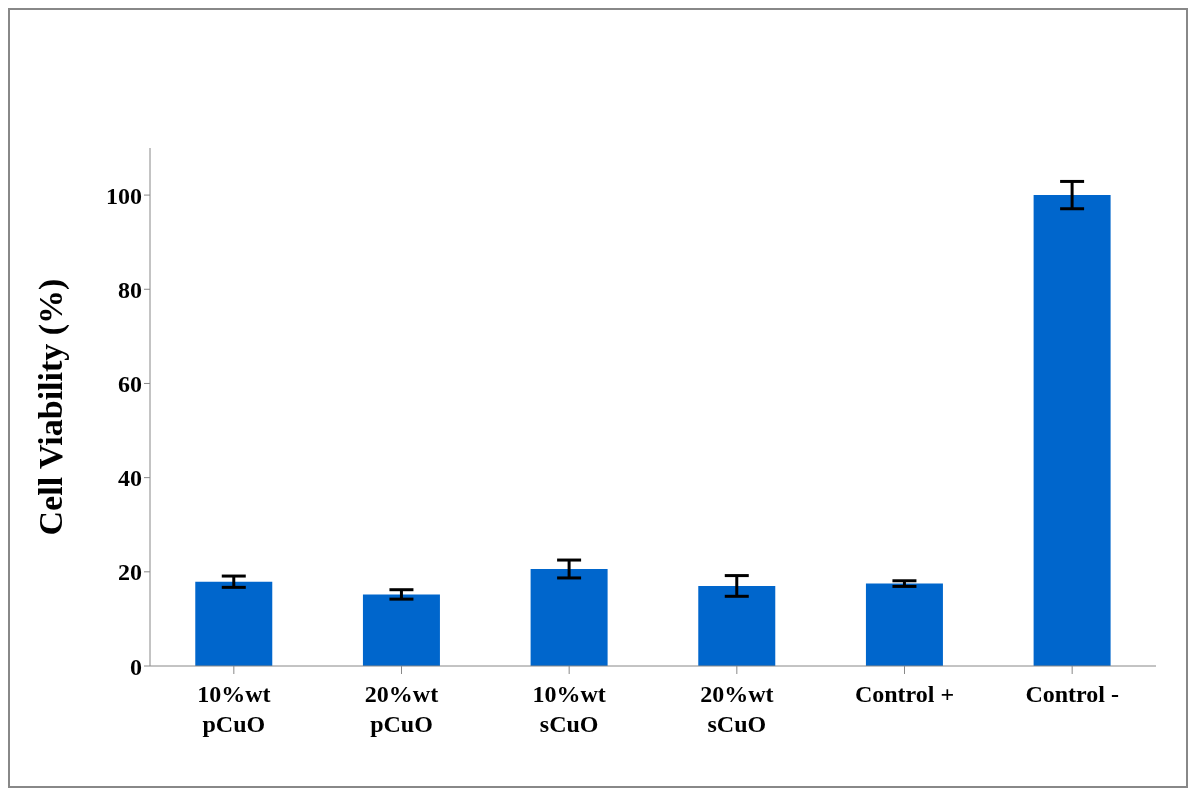 Image resolution: width=1198 pixels, height=796 pixels. What do you see at coordinates (124, 195) in the screenshot?
I see `y-tick-label: 100` at bounding box center [124, 195].